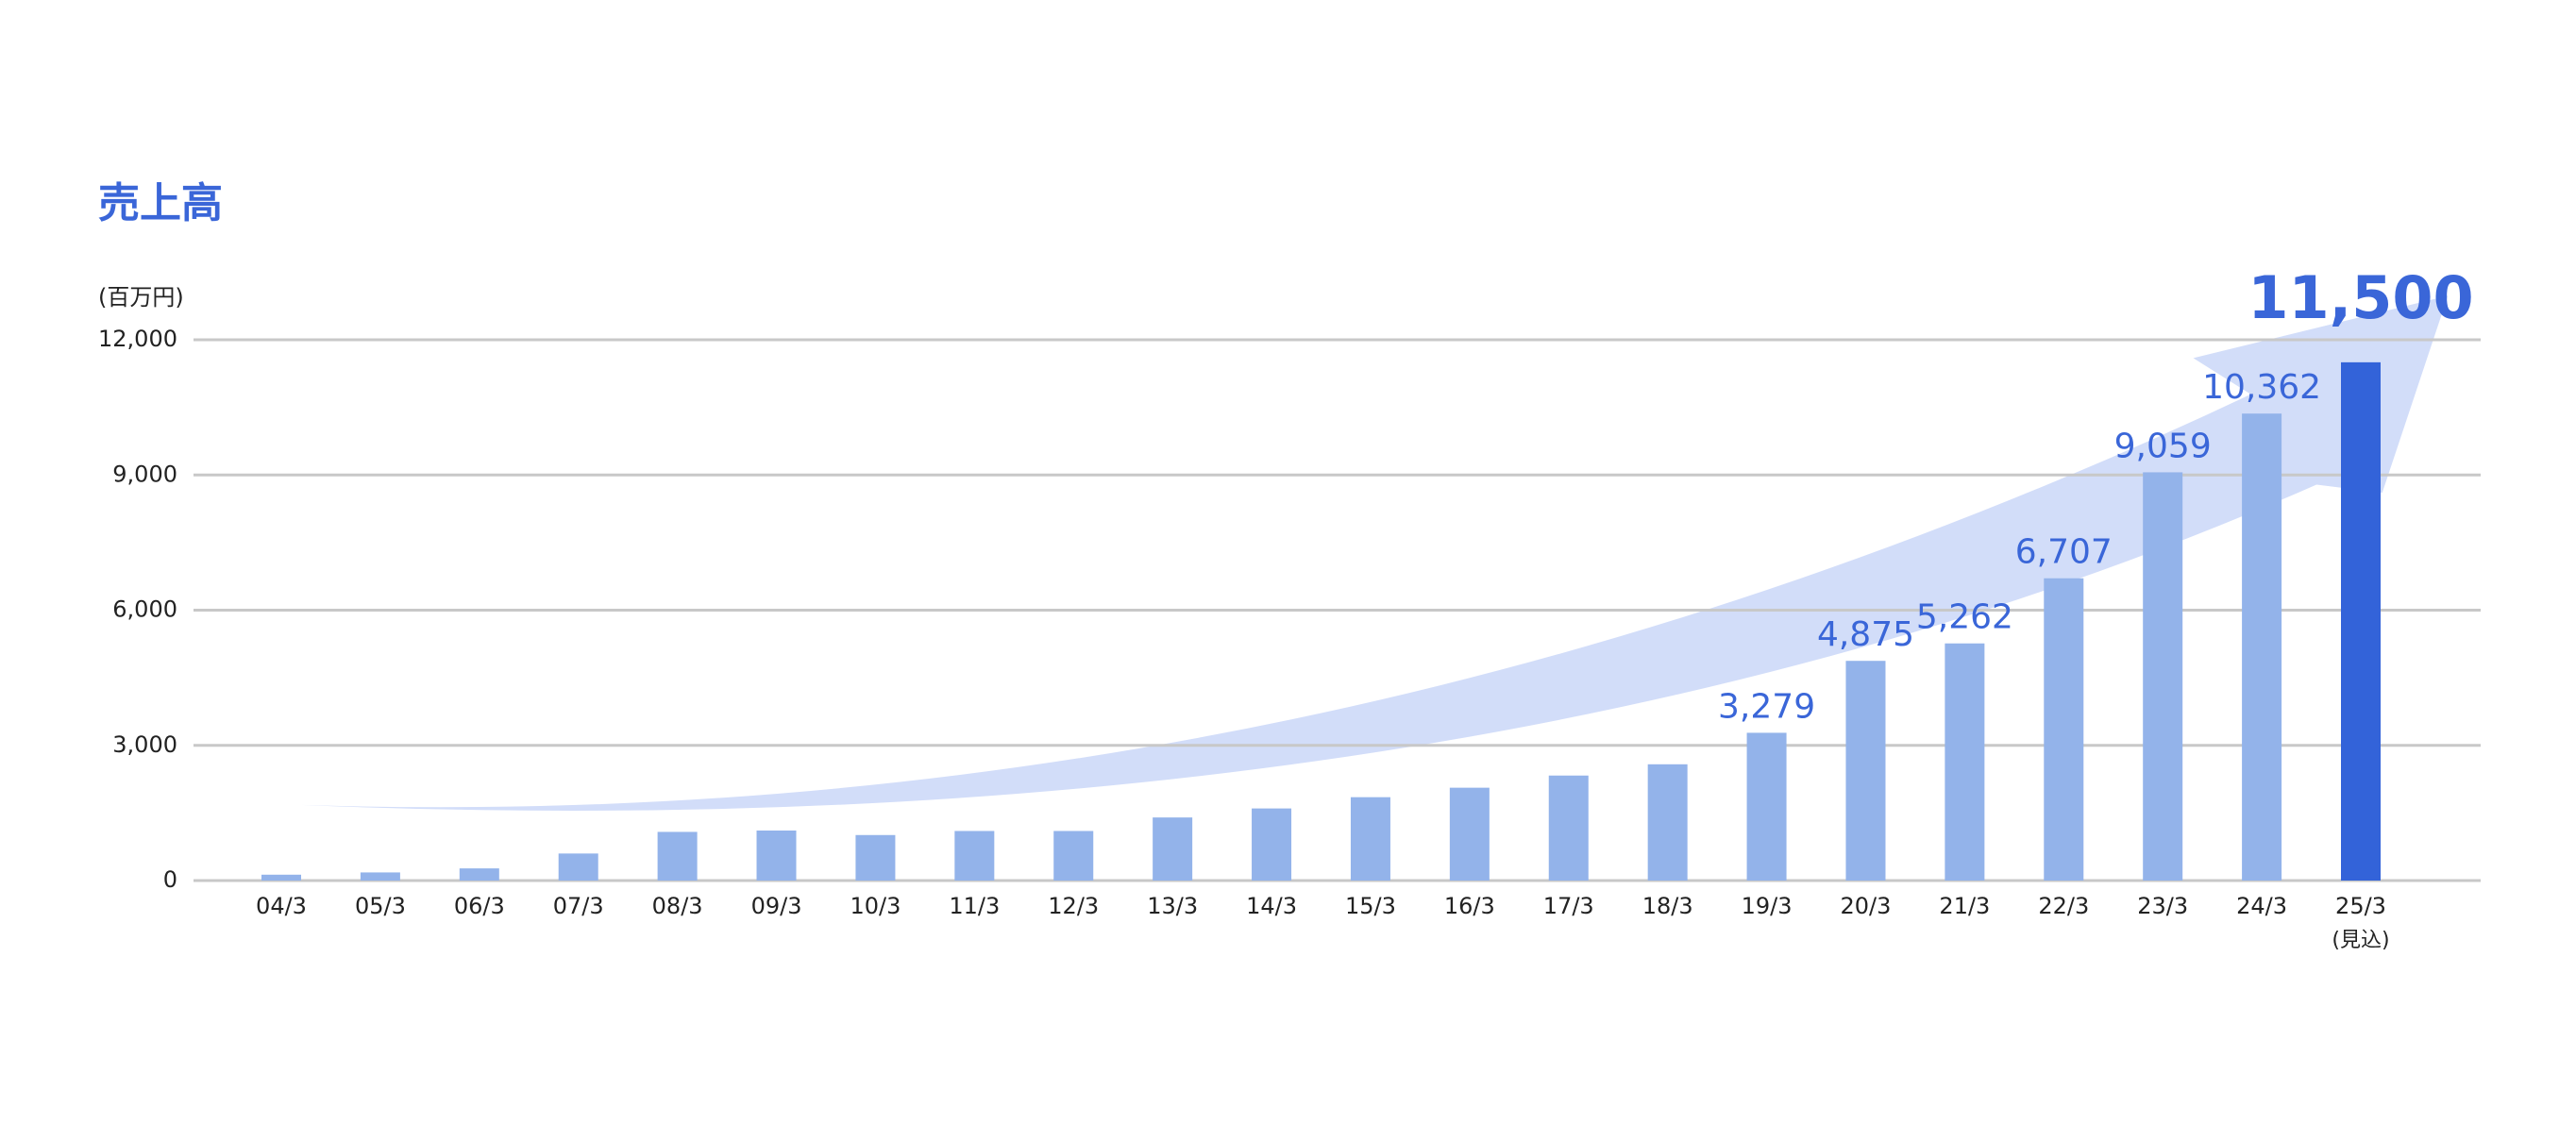 The width and height of the screenshot is (2576, 1125). I want to click on x-tick-note: (見込), so click(2361, 941).